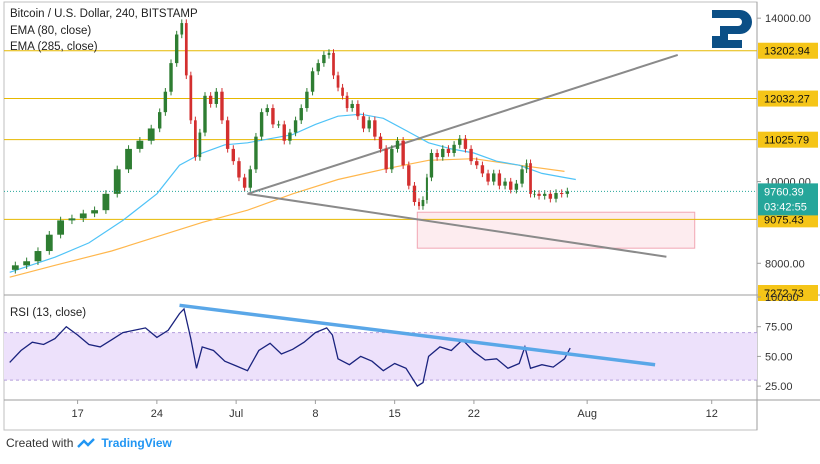 The width and height of the screenshot is (820, 464). I want to click on tradingview-logo-icon, so click(86, 443).